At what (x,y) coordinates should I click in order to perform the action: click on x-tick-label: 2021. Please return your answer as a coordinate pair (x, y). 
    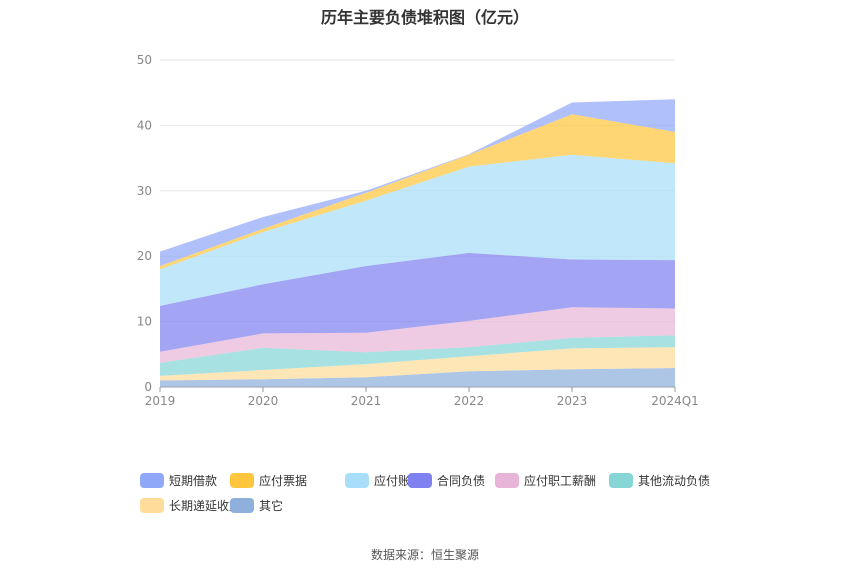
    Looking at the image, I should click on (366, 401).